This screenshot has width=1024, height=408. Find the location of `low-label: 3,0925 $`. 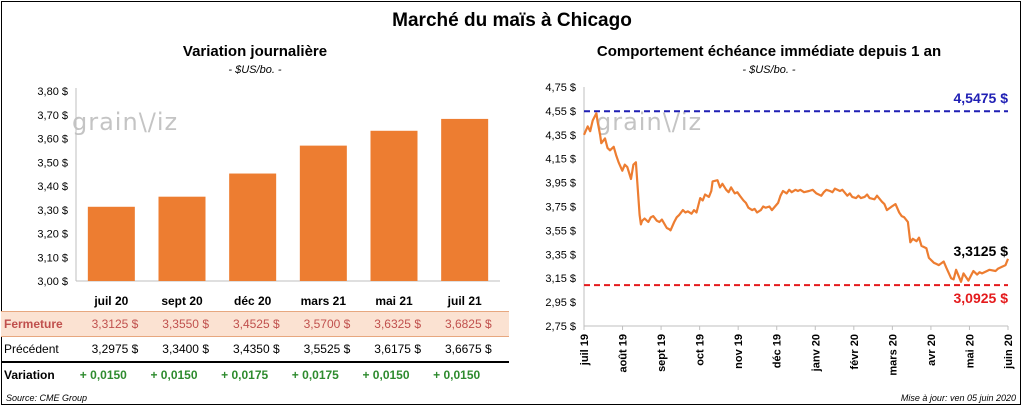

low-label: 3,0925 $ is located at coordinates (981, 298).